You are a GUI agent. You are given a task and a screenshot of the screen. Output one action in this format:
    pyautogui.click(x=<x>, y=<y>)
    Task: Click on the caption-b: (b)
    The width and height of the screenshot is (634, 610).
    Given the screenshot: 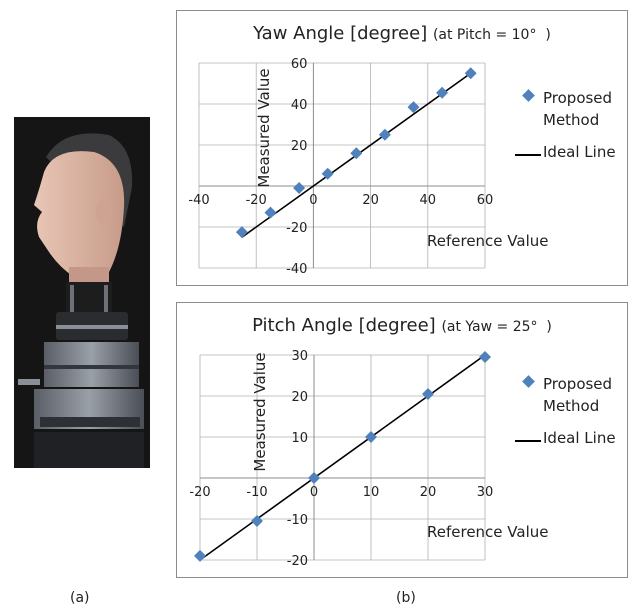 What is the action you would take?
    pyautogui.click(x=406, y=598)
    